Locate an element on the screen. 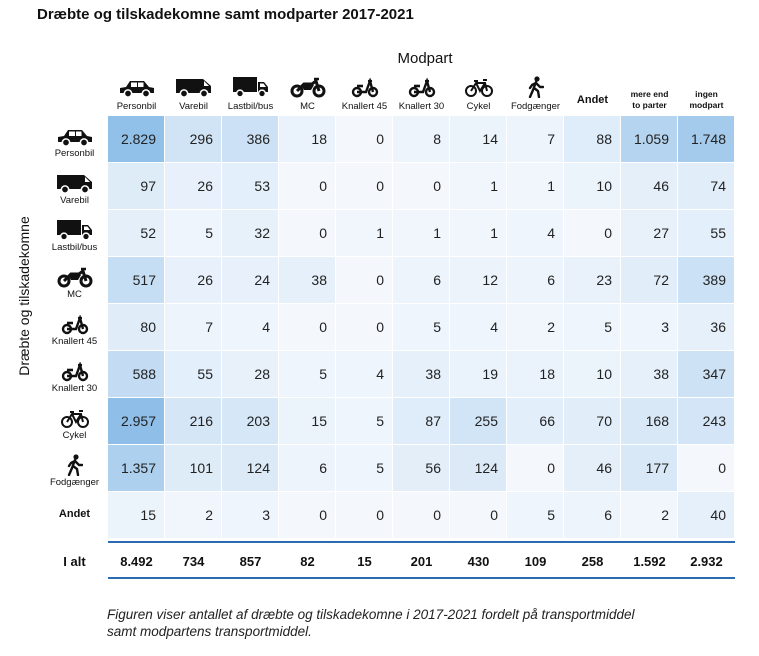 This screenshot has width=759, height=656. column-header: Varebil is located at coordinates (193, 95).